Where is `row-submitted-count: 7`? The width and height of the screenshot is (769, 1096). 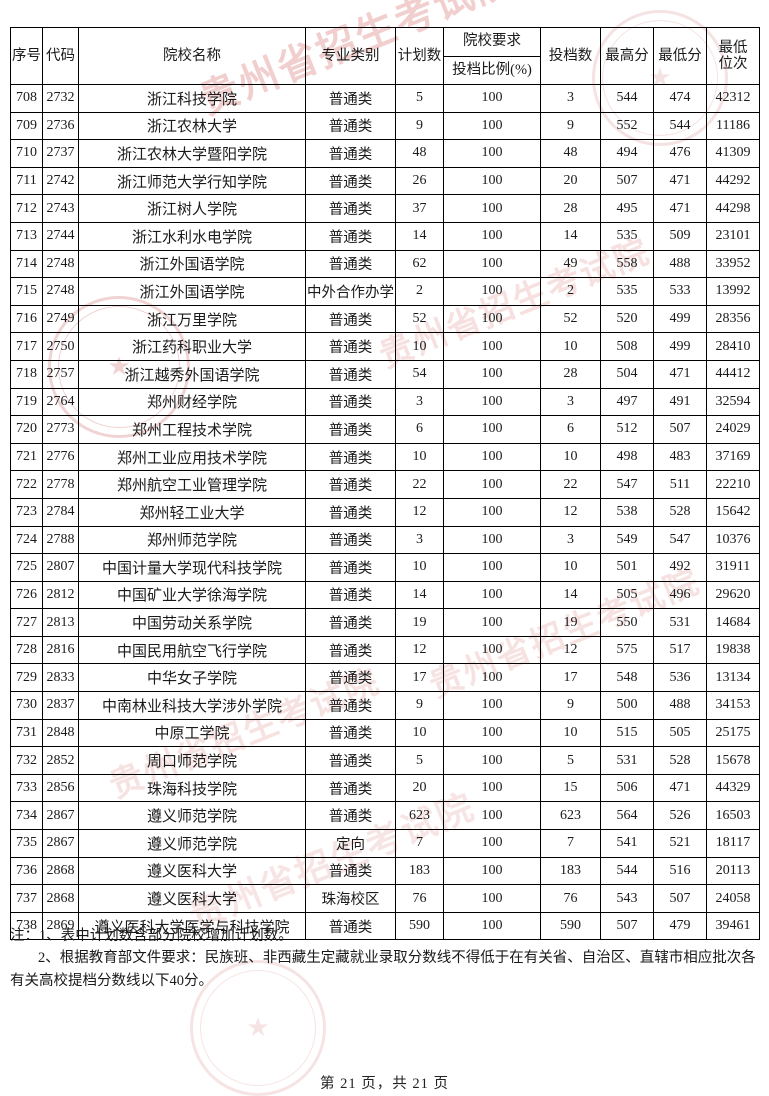 row-submitted-count: 7 is located at coordinates (570, 843).